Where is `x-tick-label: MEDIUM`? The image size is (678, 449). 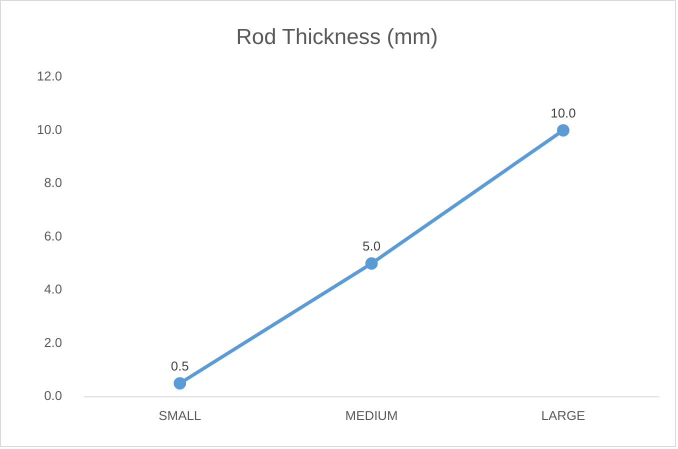 x-tick-label: MEDIUM is located at coordinates (371, 415).